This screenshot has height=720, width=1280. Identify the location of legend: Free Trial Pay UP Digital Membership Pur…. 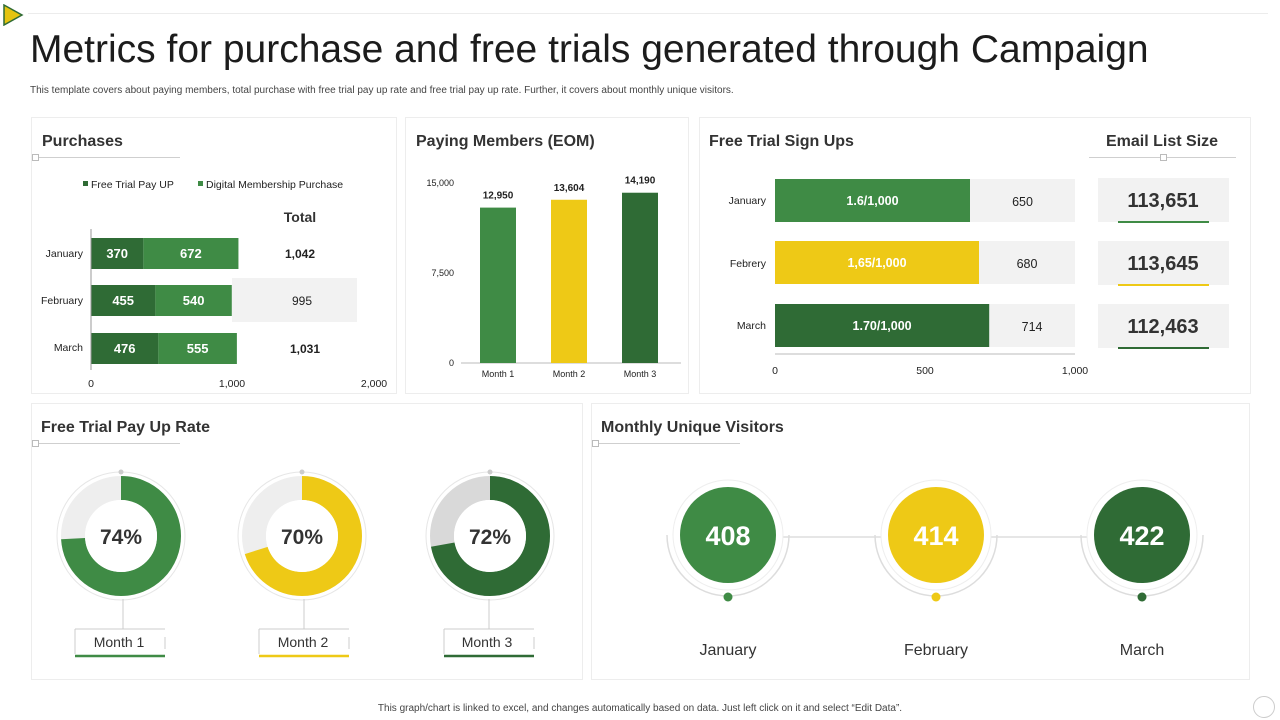
(213, 185).